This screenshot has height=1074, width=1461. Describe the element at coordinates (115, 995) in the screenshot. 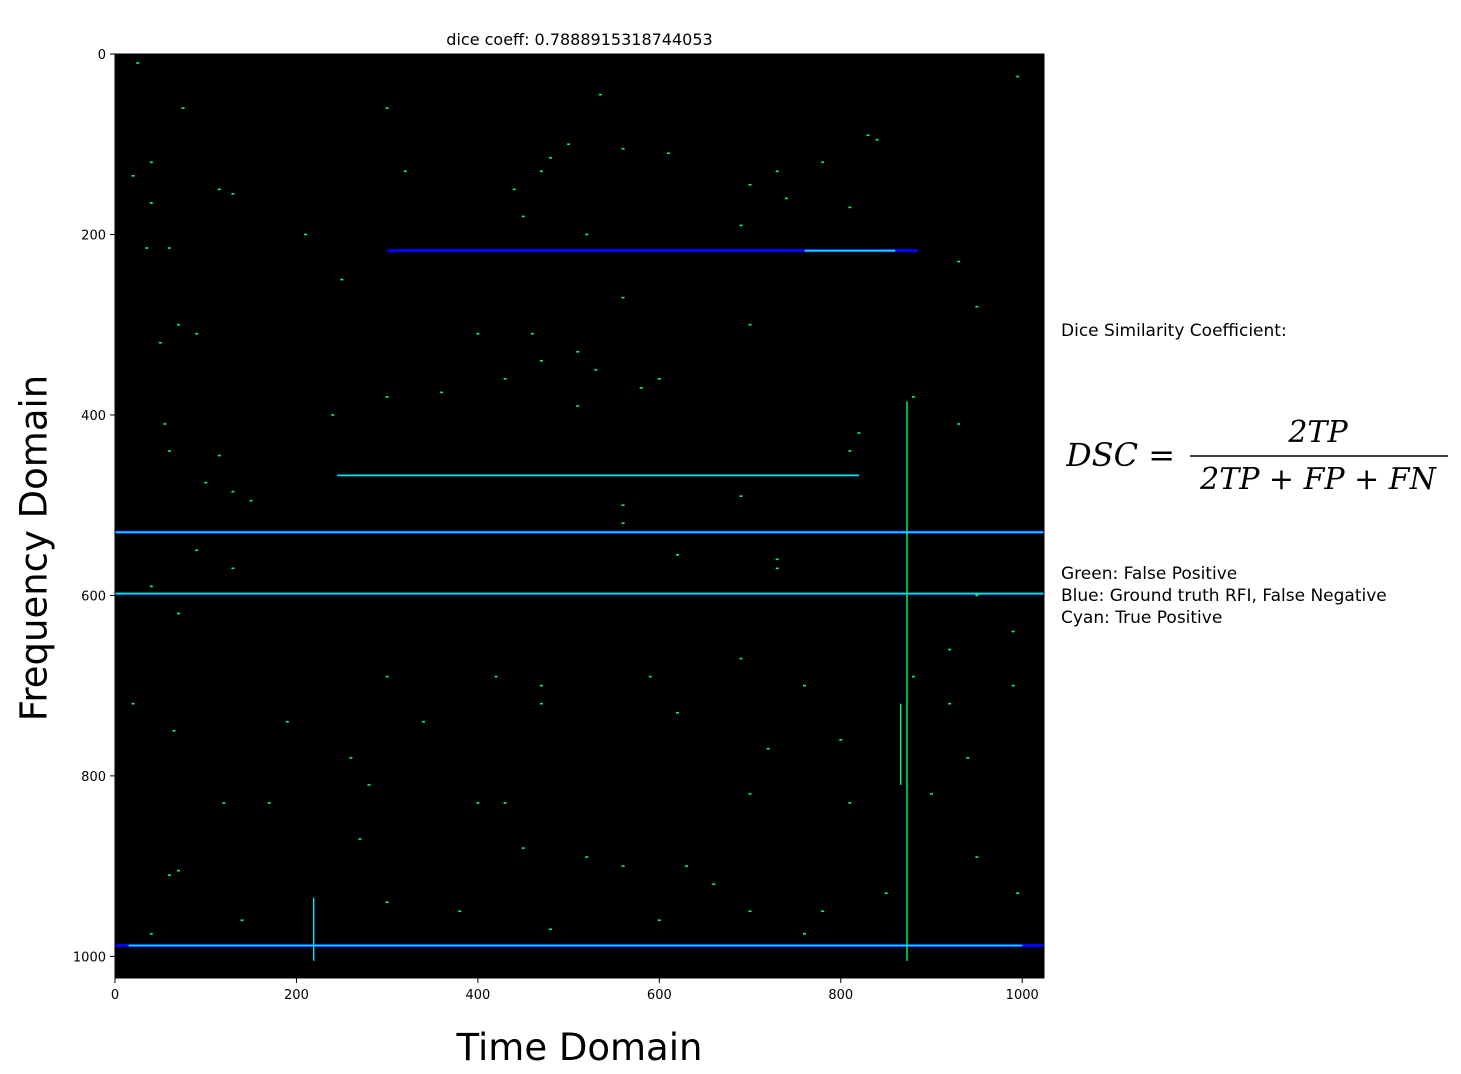

I see `x-tick-label-0: 0` at that location.